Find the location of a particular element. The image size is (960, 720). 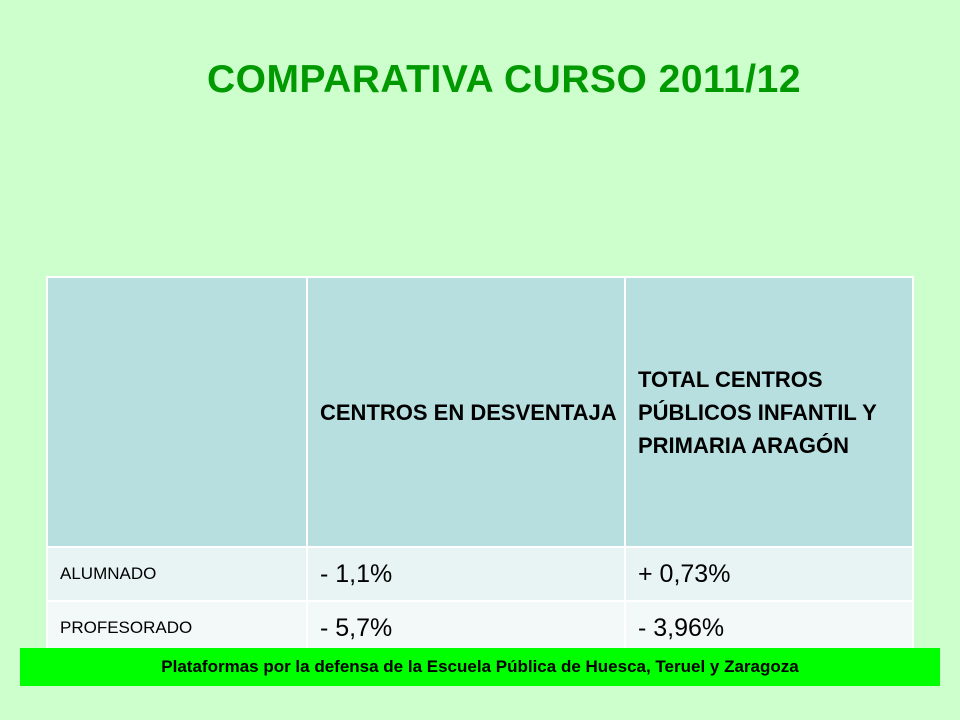

profesorado-total-value: - 3,96% is located at coordinates (769, 628).